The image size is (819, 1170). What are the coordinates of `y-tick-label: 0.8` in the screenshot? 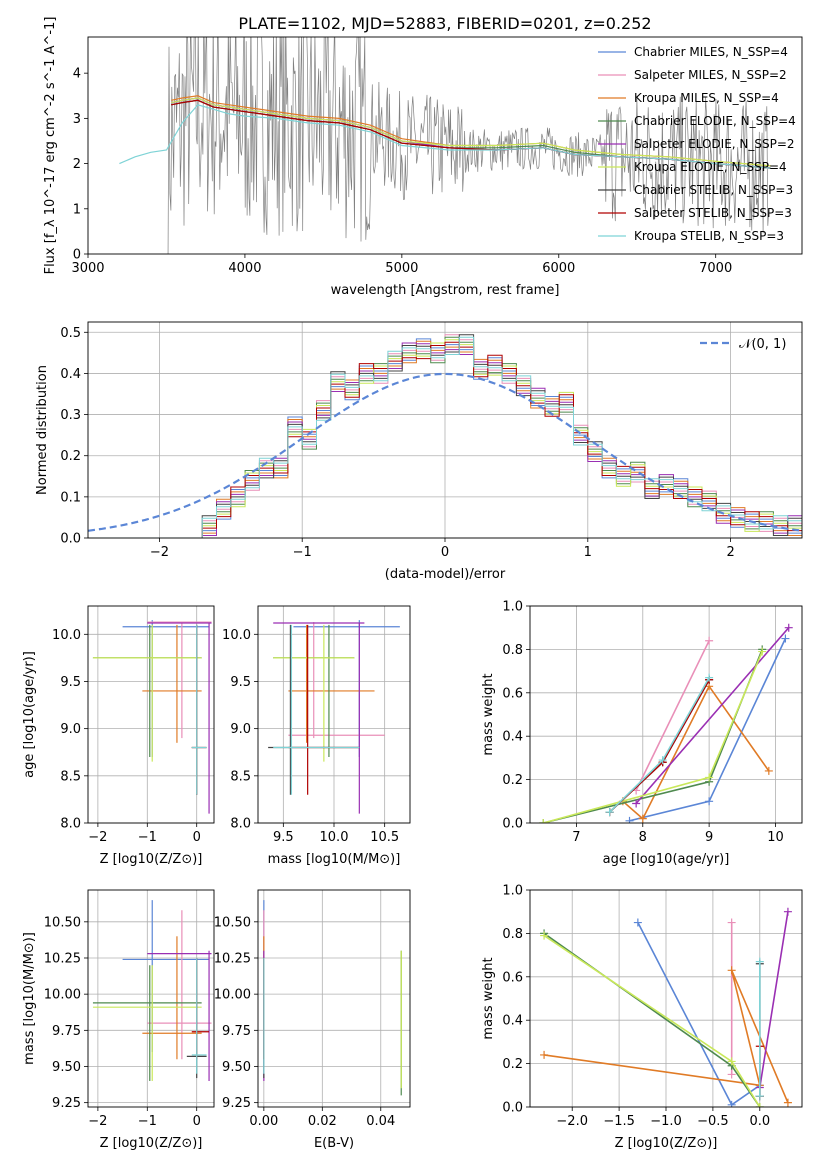 It's located at (512, 650).